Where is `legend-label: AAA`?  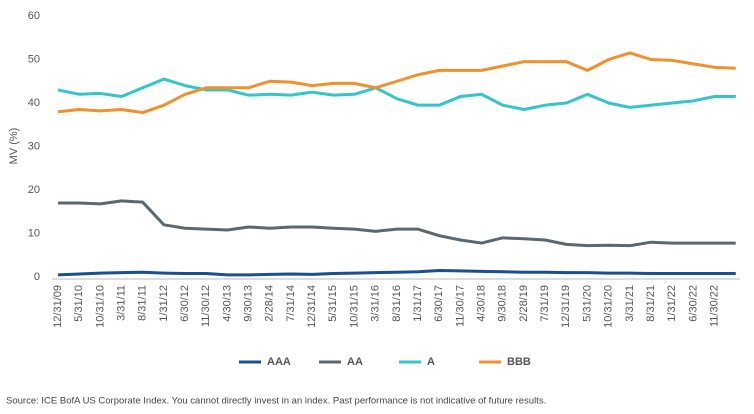 legend-label: AAA is located at coordinates (279, 362).